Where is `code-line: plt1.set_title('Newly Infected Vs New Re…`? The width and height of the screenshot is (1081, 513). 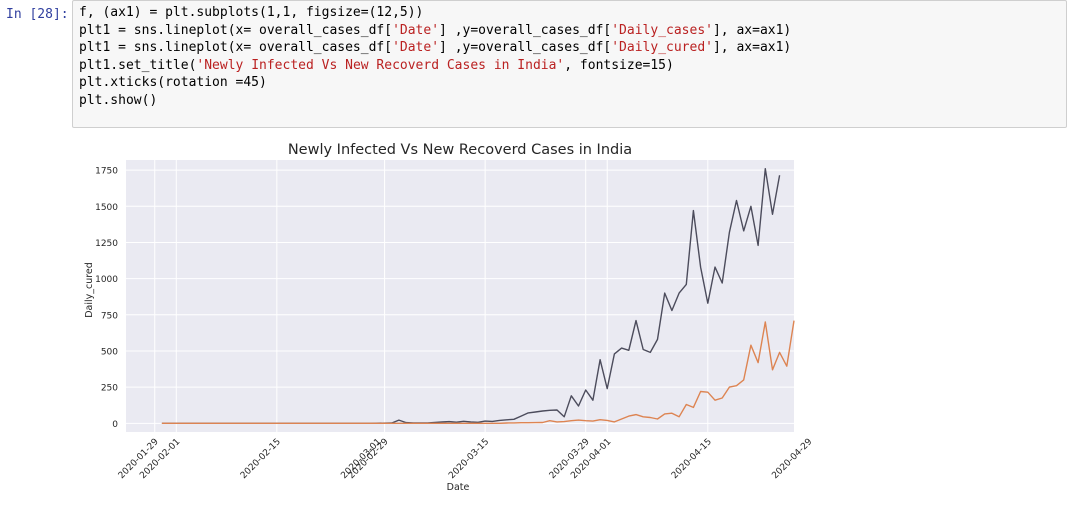 code-line: plt1.set_title('Newly Infected Vs New Re… is located at coordinates (569, 66).